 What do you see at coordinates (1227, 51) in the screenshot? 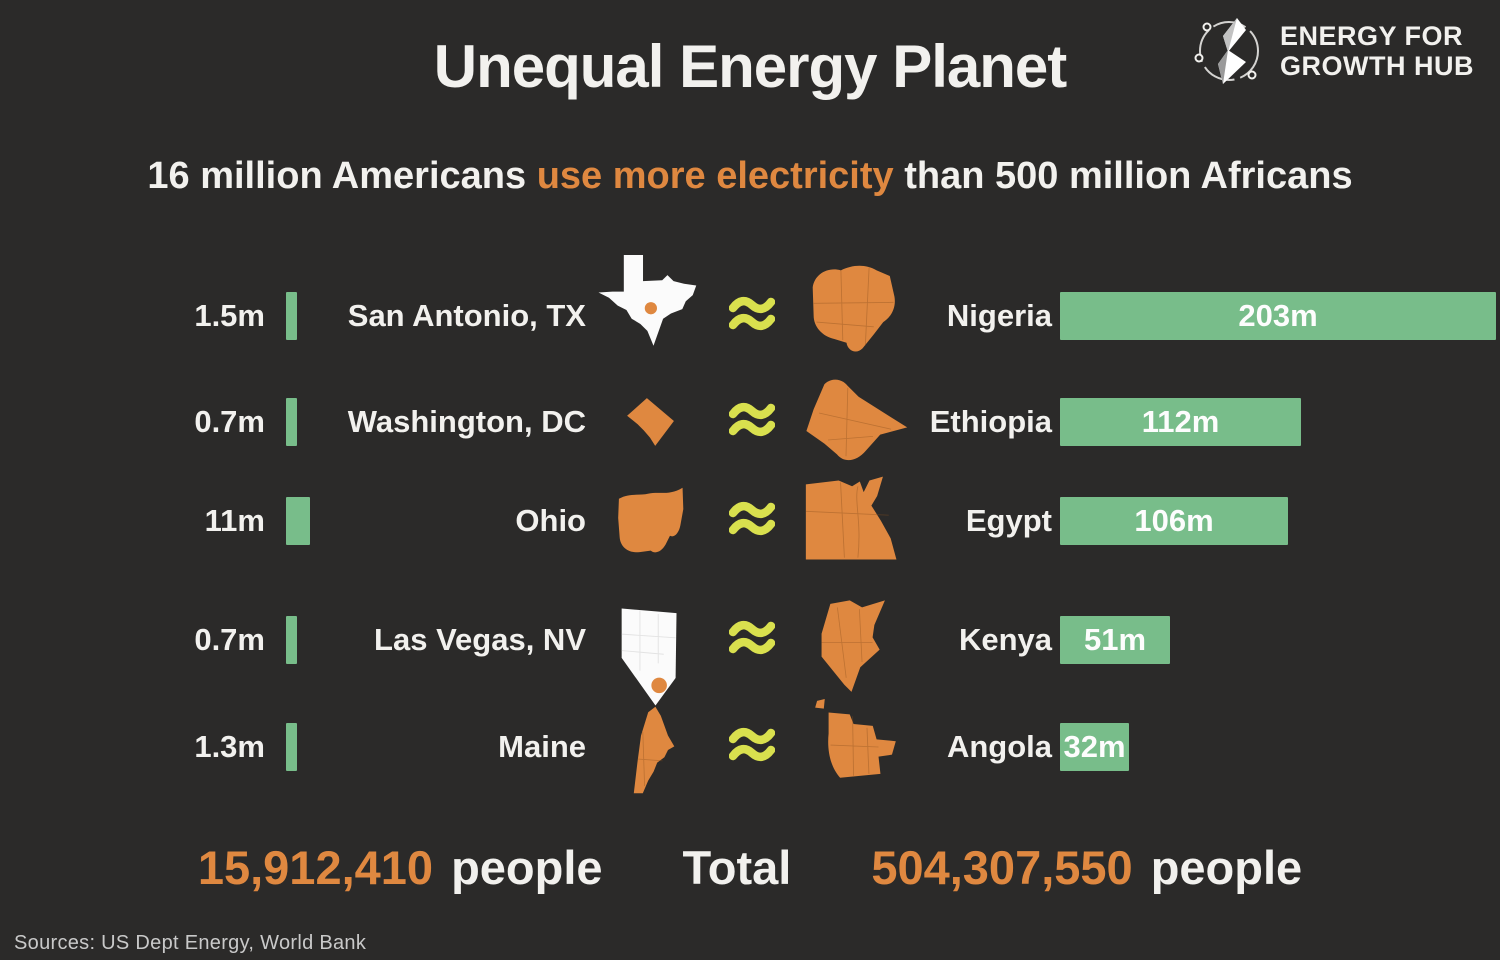
I see `logo-emblem-icon` at bounding box center [1227, 51].